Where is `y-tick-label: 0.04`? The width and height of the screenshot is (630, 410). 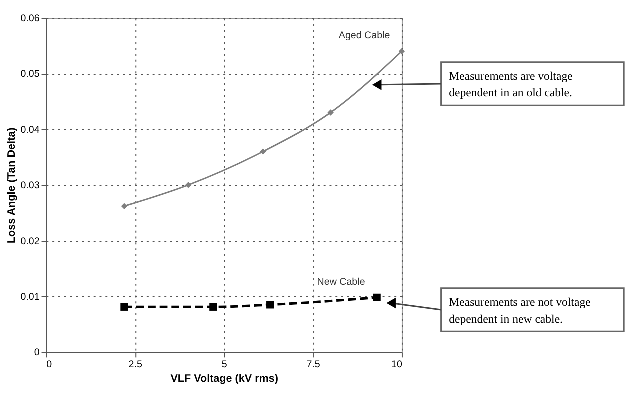 y-tick-label: 0.04 is located at coordinates (30, 130).